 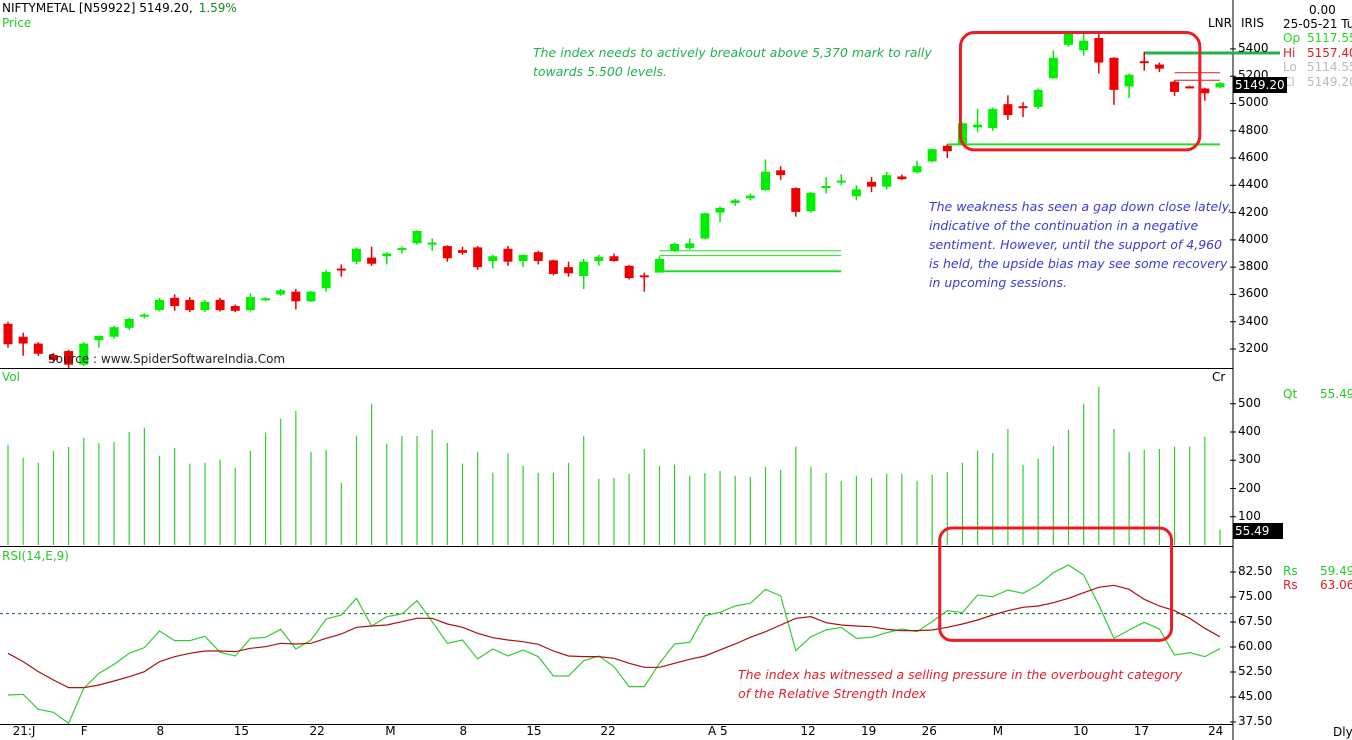 What do you see at coordinates (35, 556) in the screenshot?
I see `rsi-panel-label: RSI(14,E,9)` at bounding box center [35, 556].